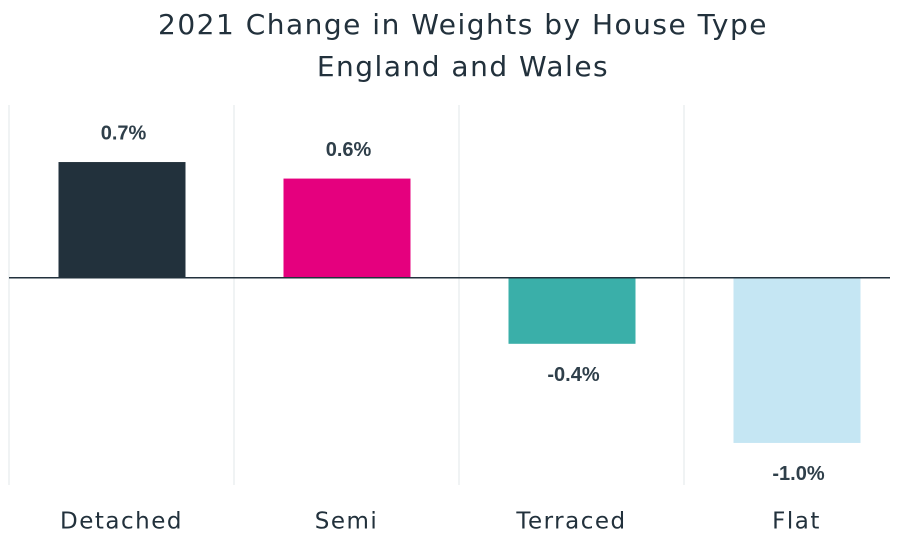 The width and height of the screenshot is (901, 540). Describe the element at coordinates (573, 375) in the screenshot. I see `value-label: -0.4%` at that location.